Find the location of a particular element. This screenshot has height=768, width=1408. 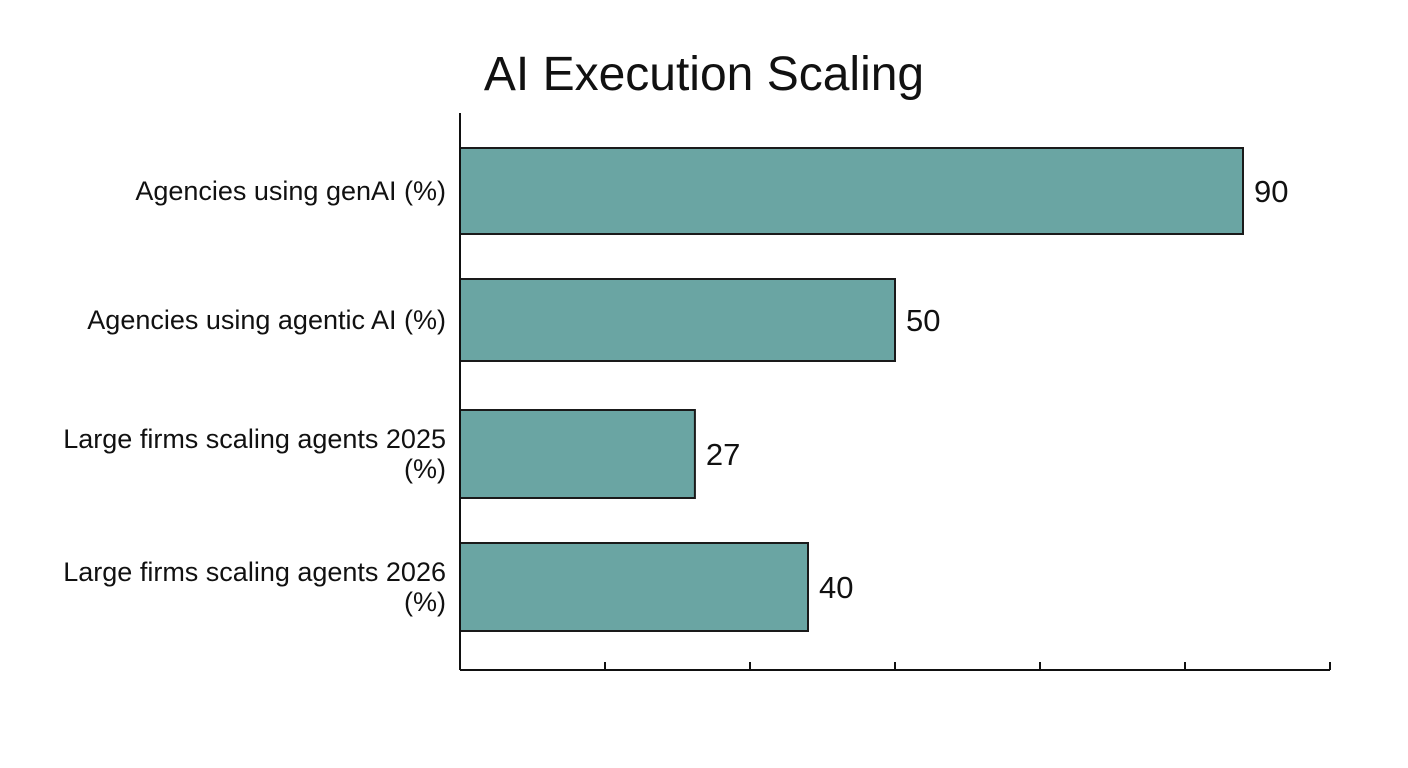

value-label-3: 40 is located at coordinates (836, 587).